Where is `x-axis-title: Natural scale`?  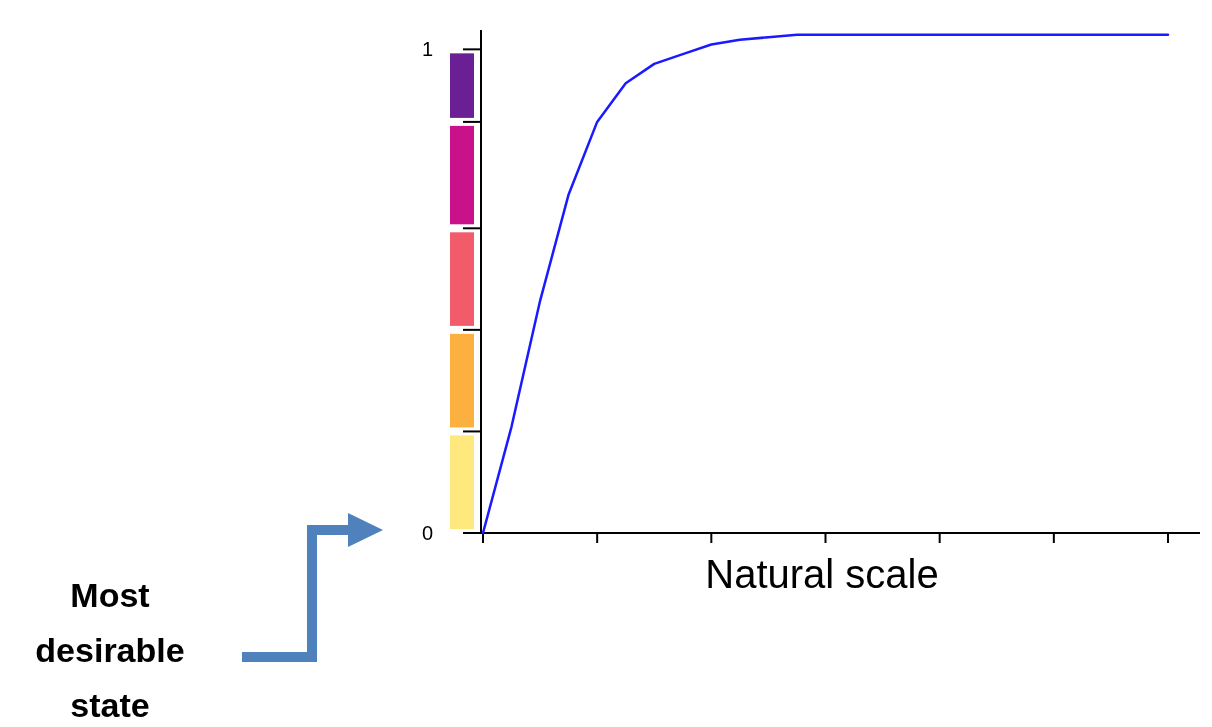
x-axis-title: Natural scale is located at coordinates (822, 574).